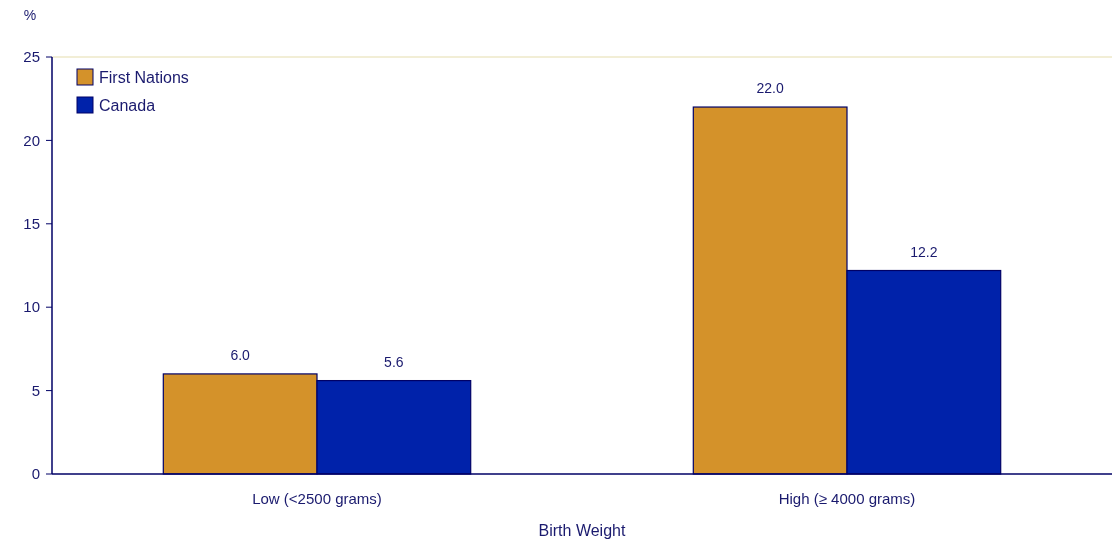  I want to click on y-tick-label: 25, so click(31, 57).